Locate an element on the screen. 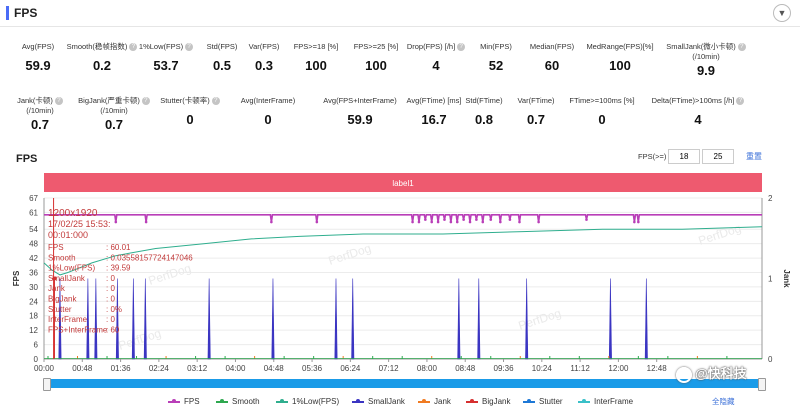 The image size is (800, 407). tooltip-row-label: FPS+InterFrame is located at coordinates (78, 329).